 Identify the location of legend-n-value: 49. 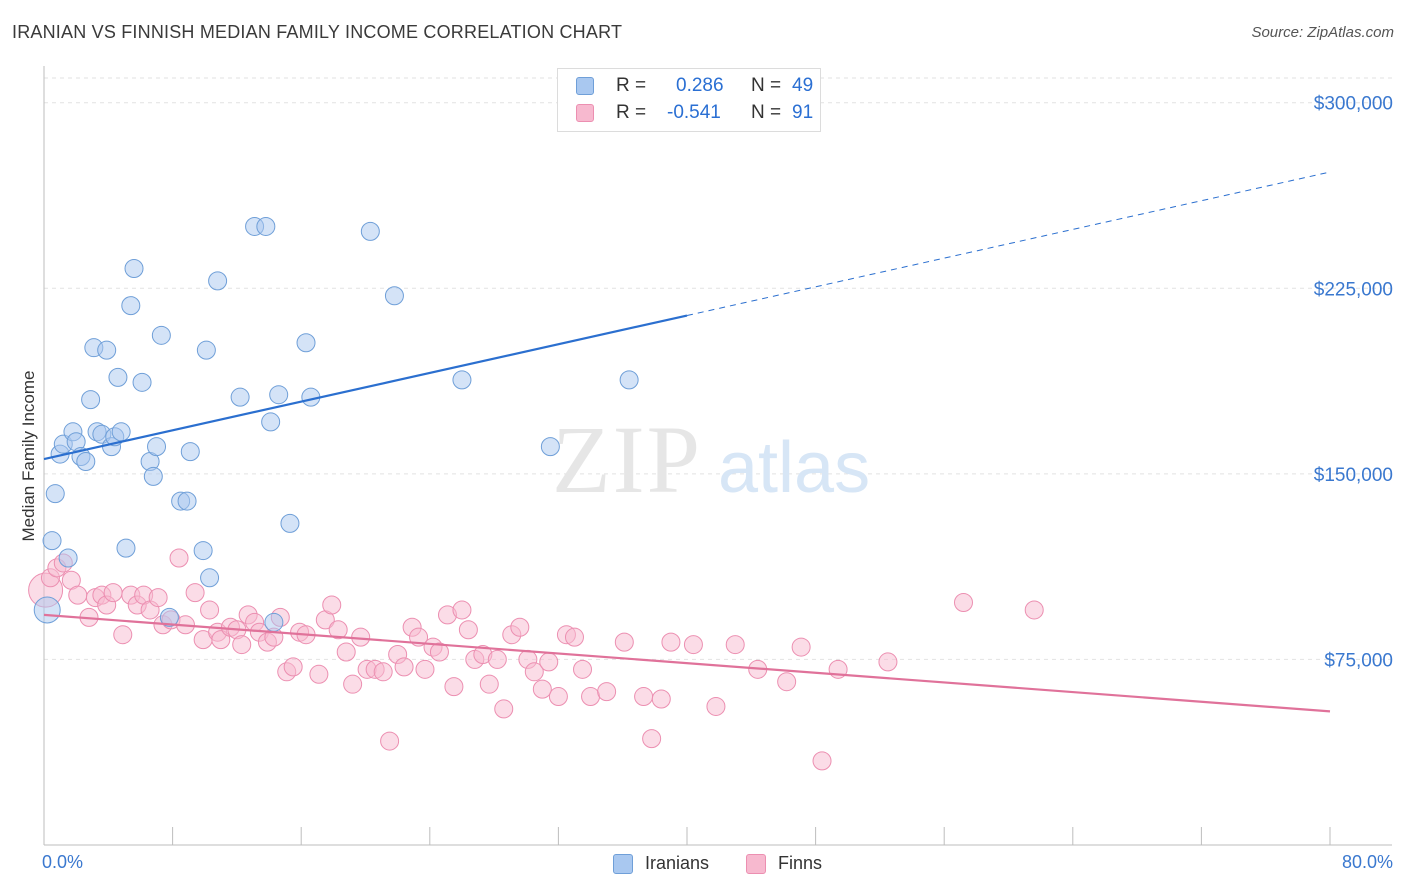
(803, 85).